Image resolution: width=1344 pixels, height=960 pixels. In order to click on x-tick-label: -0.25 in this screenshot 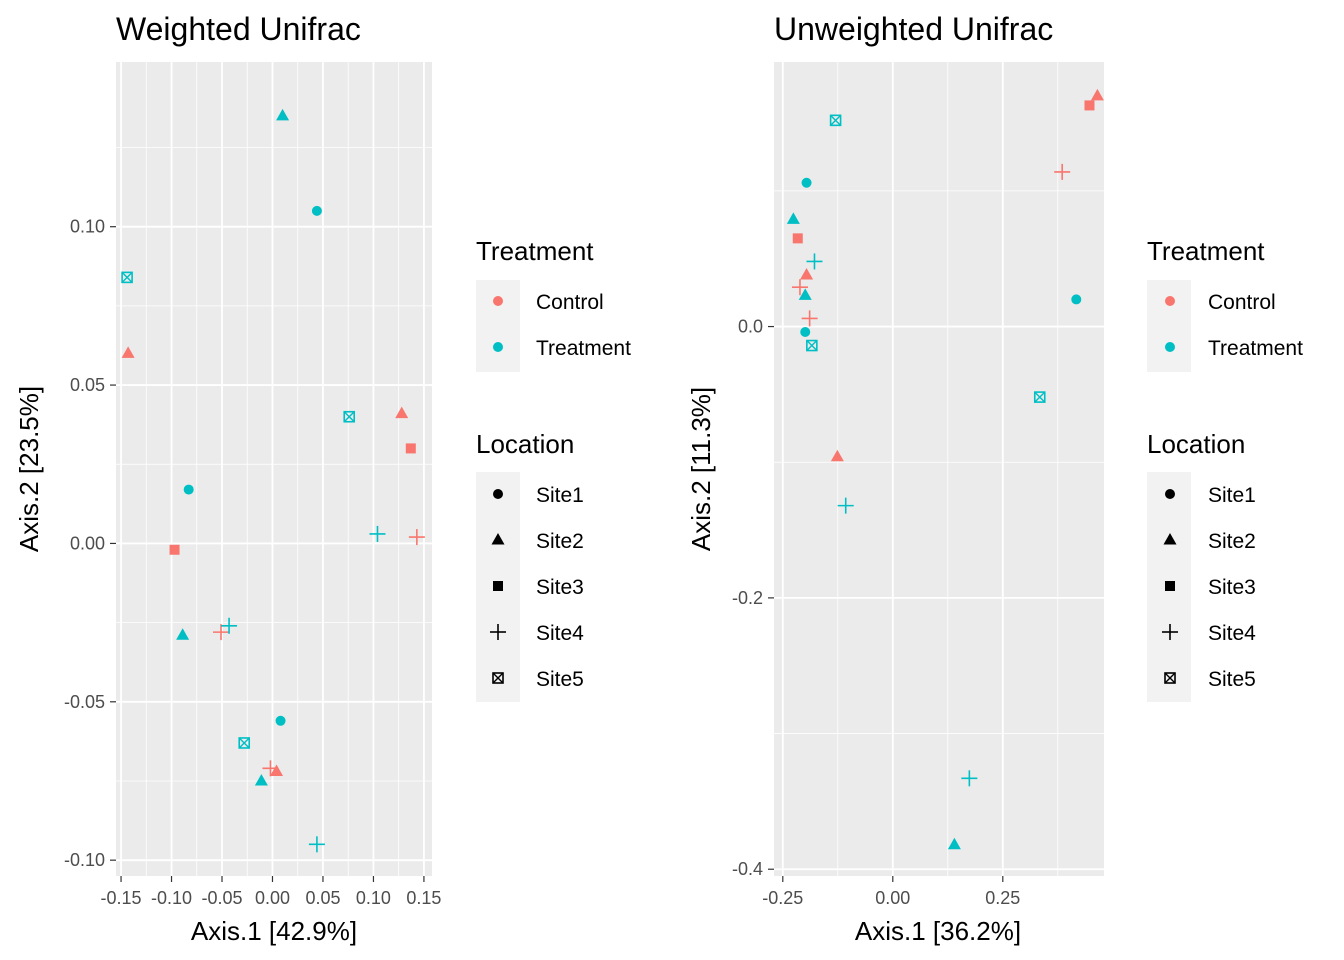, I will do `click(782, 898)`.